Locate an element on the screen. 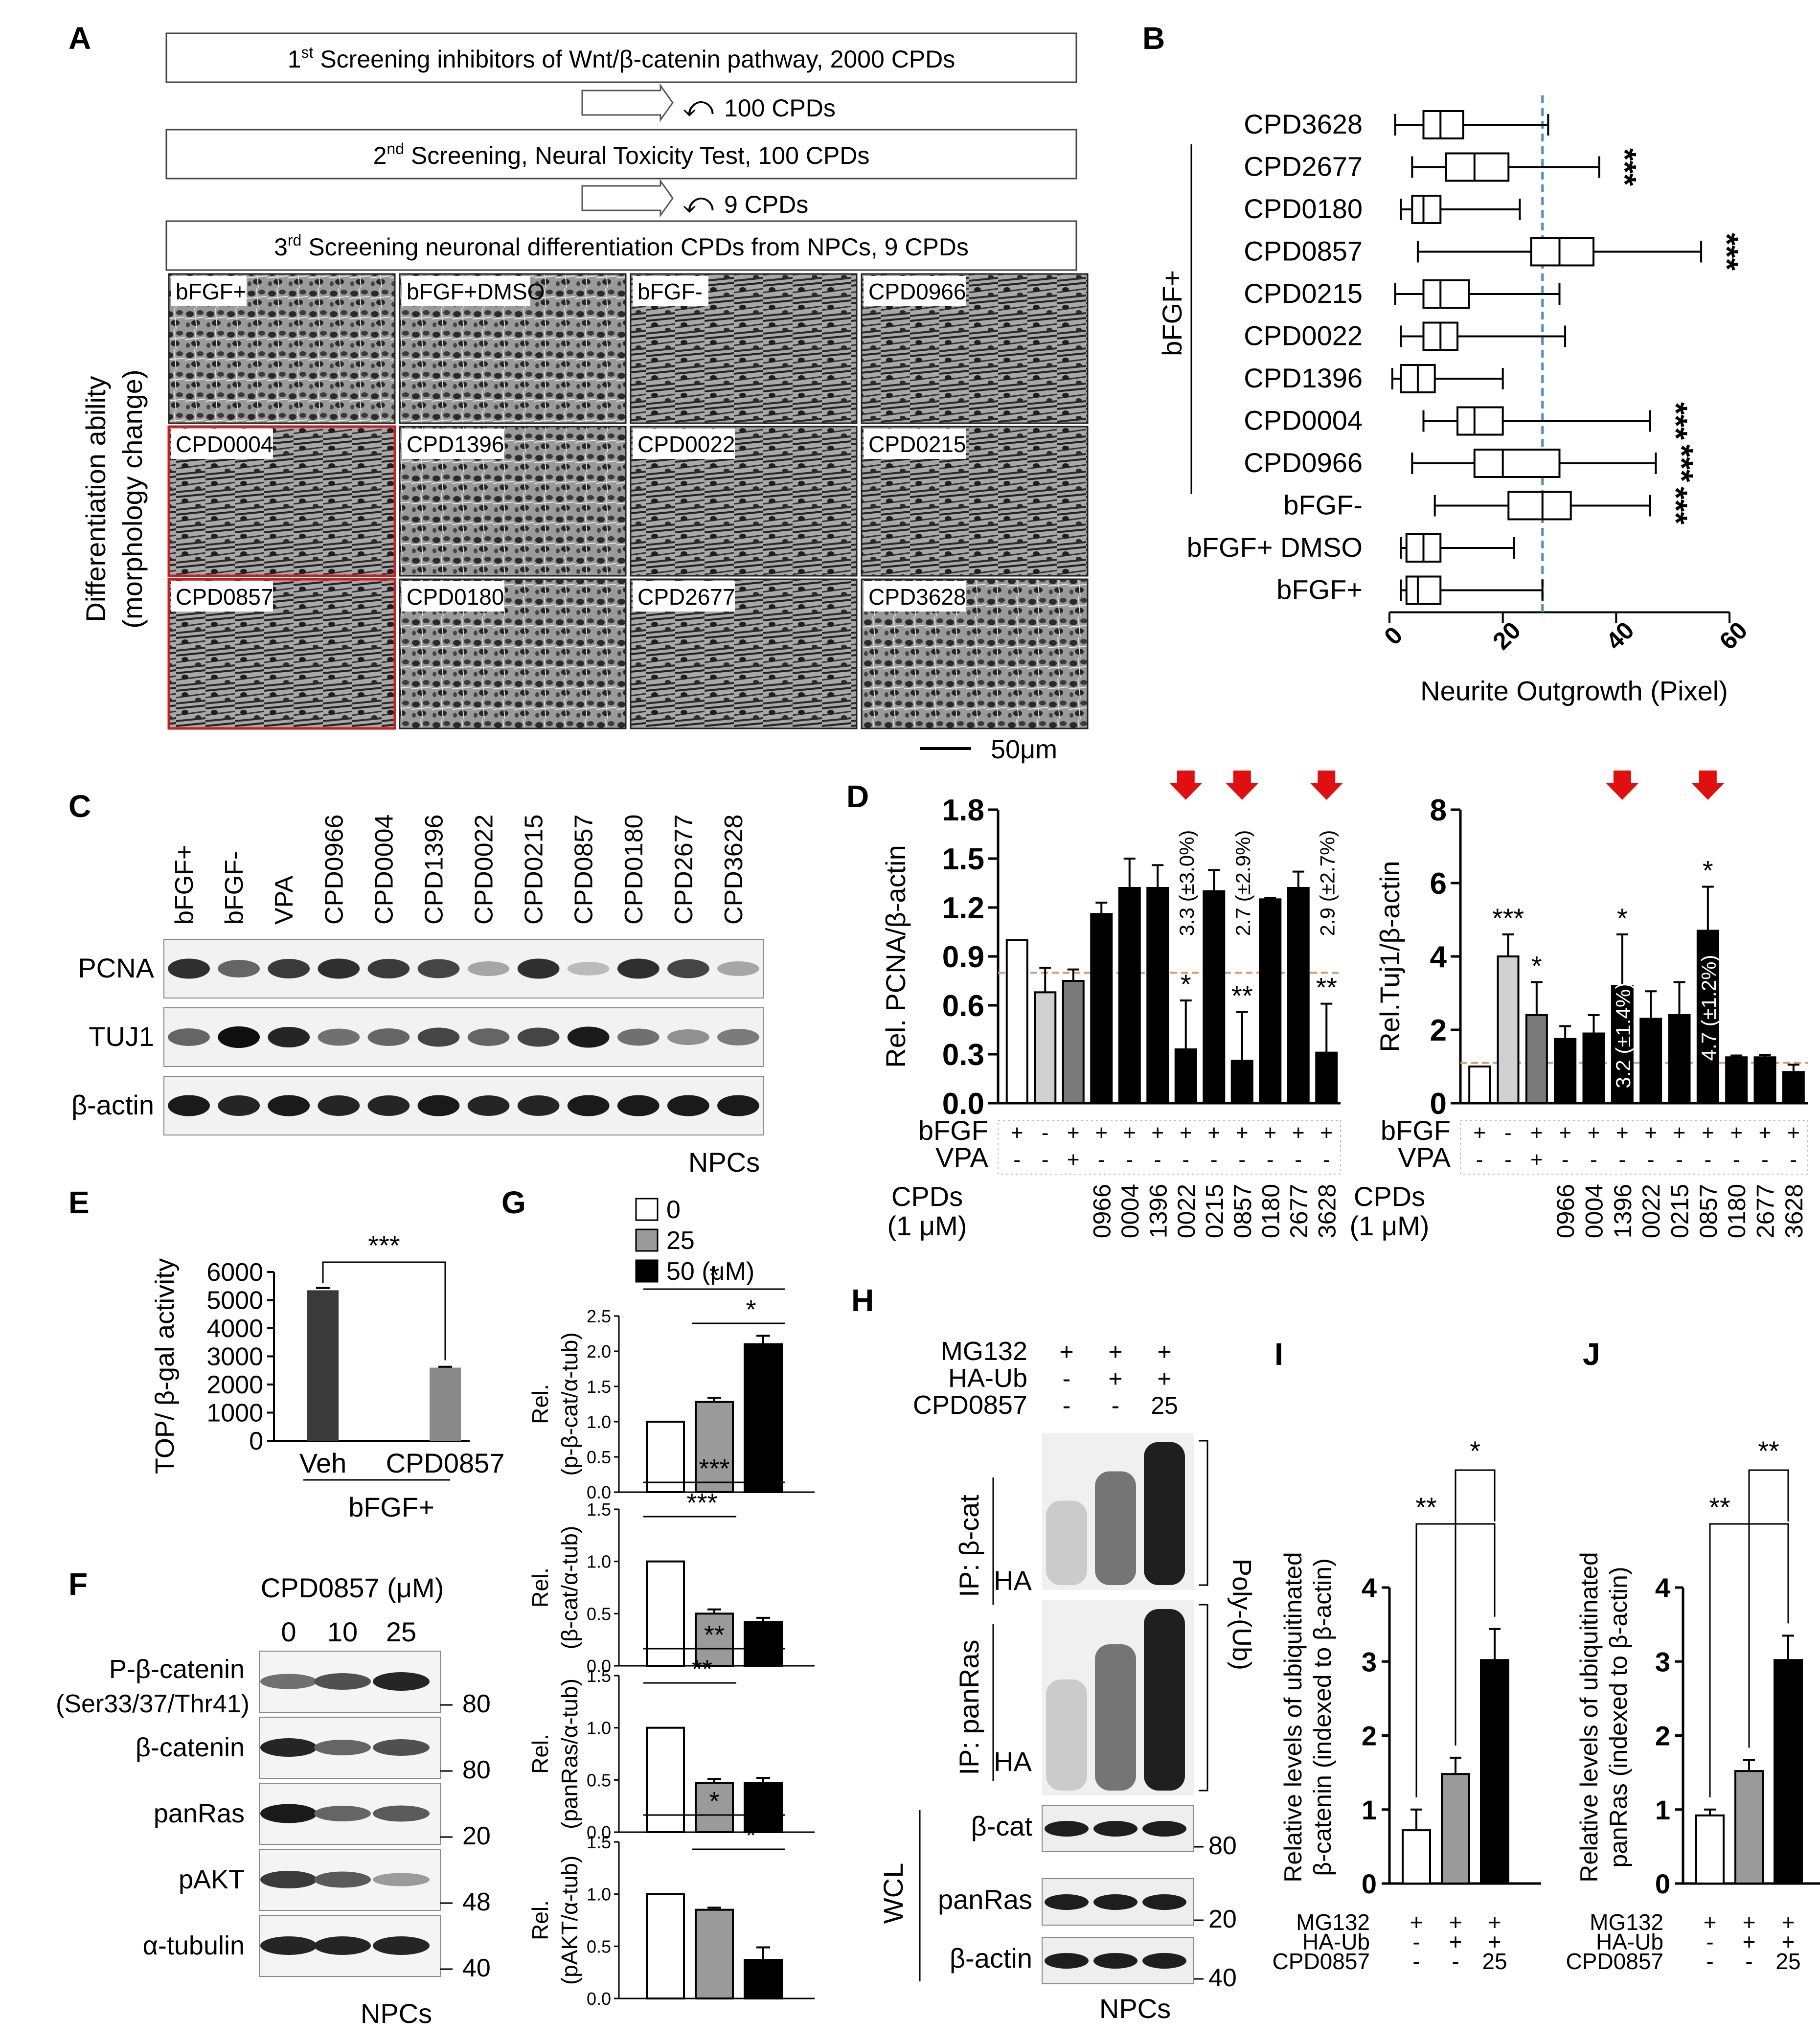  micrograph-tile is located at coordinates (975, 348).